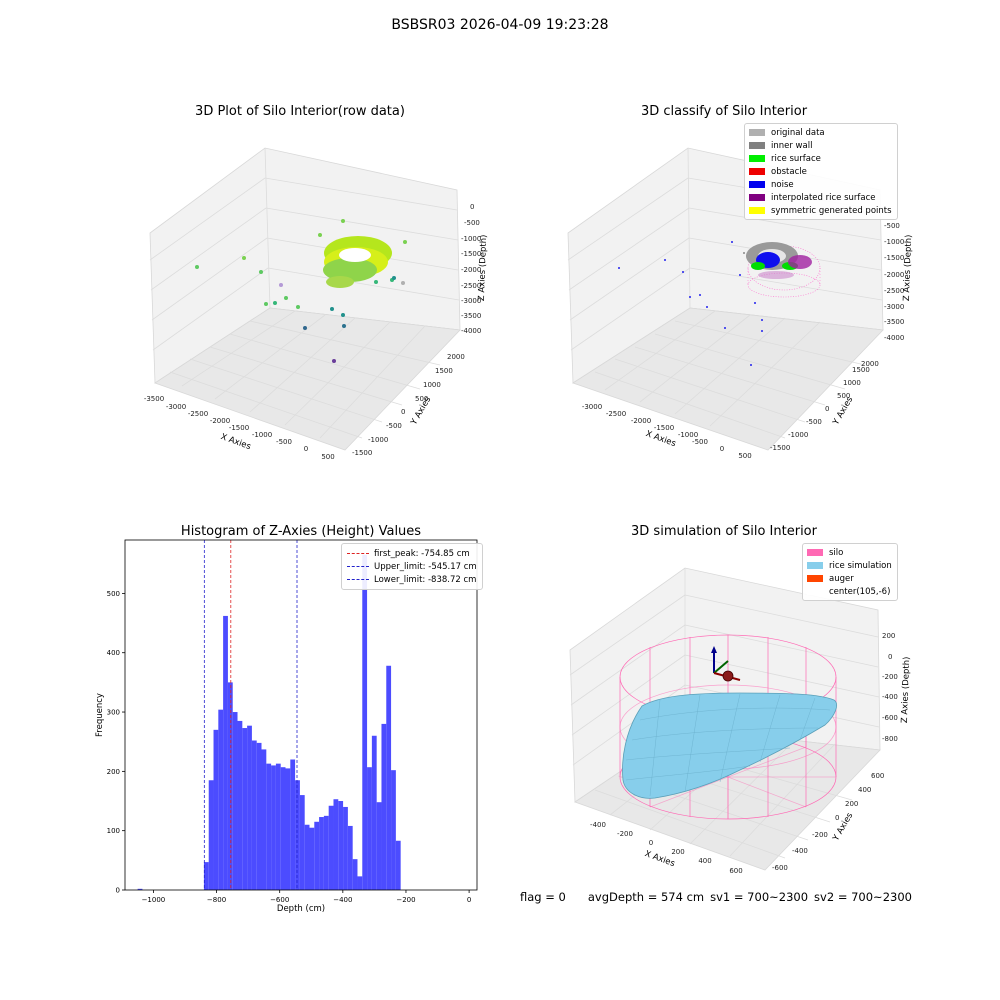 The width and height of the screenshot is (1000, 1000). What do you see at coordinates (412, 566) in the screenshot?
I see `legend-entry-upper-limit: Upper_limit: -545.17 cm` at bounding box center [412, 566].